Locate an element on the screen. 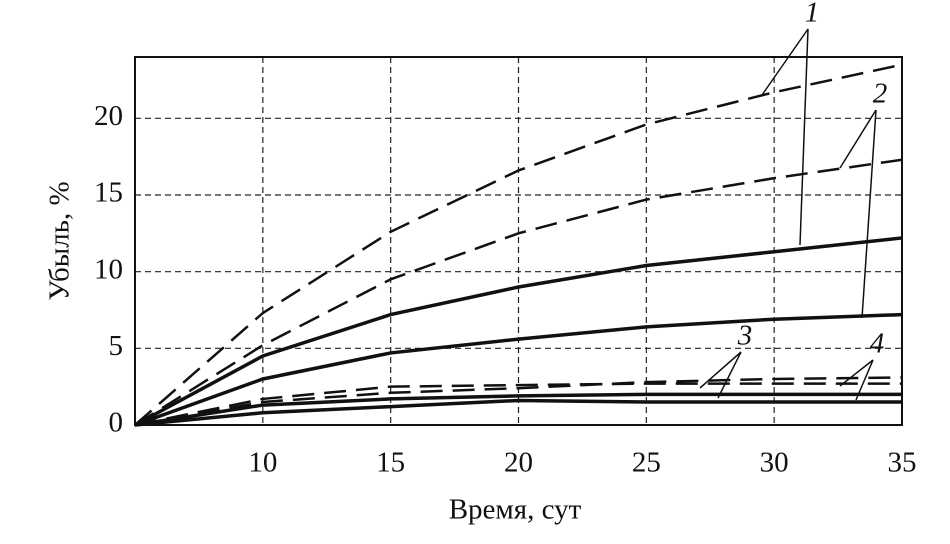 Image resolution: width=950 pixels, height=544 pixels. y-tick-label: 10 is located at coordinates (108, 269).